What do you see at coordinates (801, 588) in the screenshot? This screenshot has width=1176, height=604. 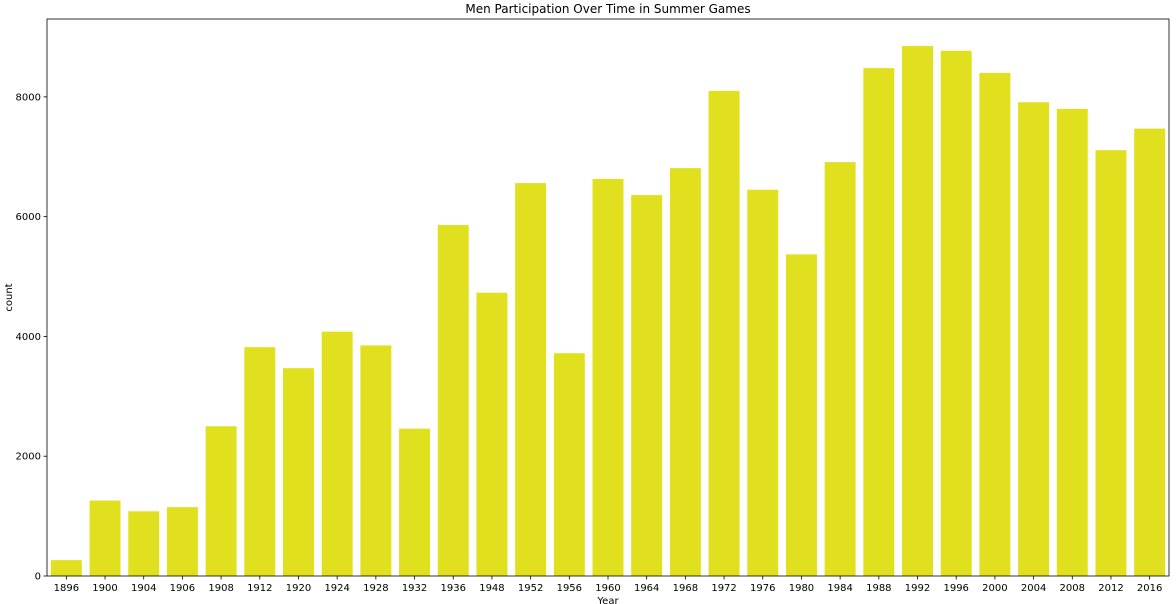 I see `x-tick-label: 1980` at bounding box center [801, 588].